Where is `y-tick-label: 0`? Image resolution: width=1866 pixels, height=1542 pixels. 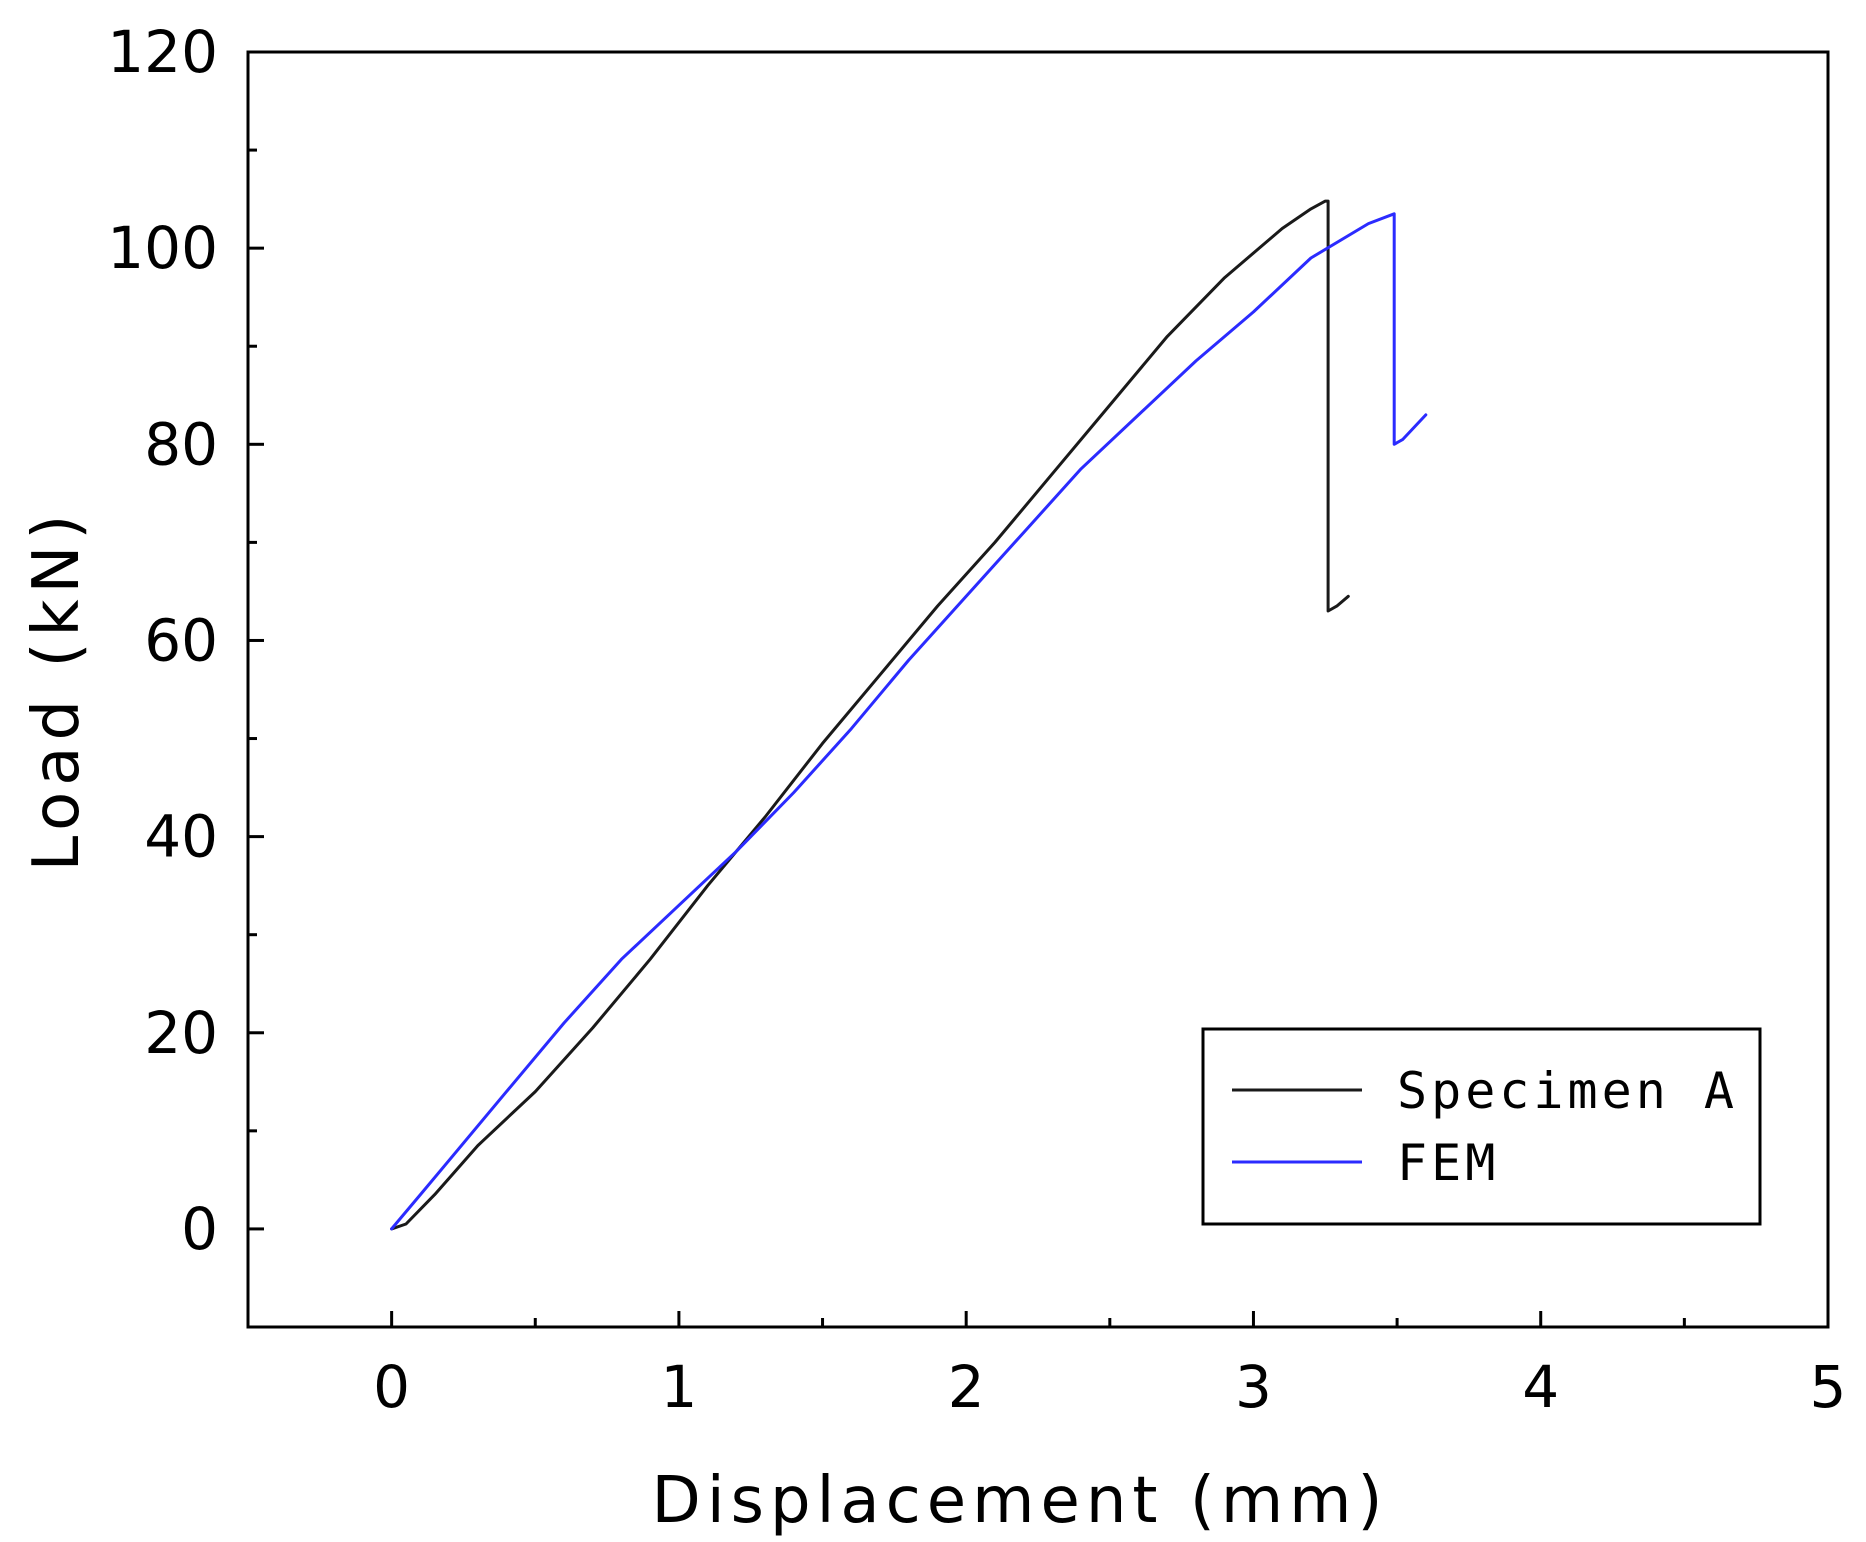
y-tick-label: 0 is located at coordinates (199, 1229).